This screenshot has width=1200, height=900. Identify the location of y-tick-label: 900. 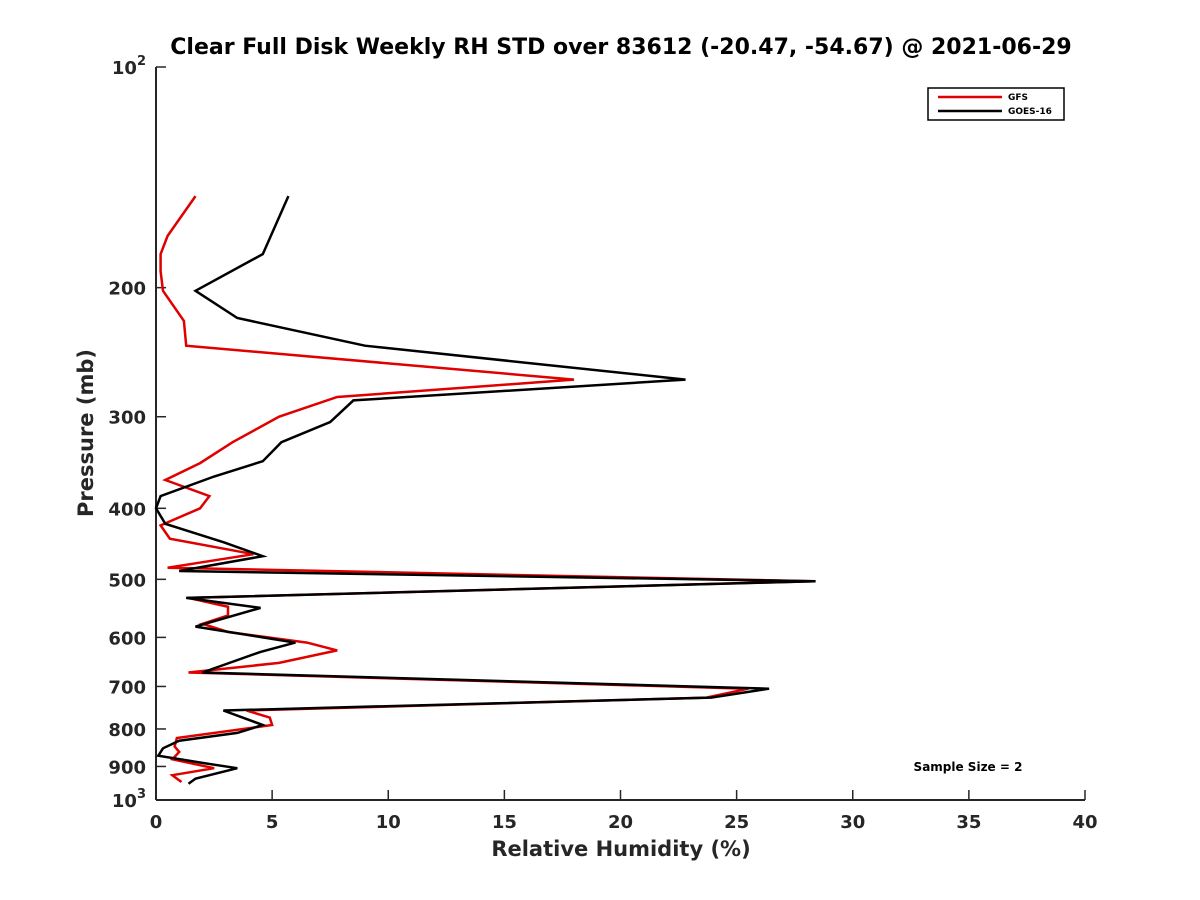
(127, 767).